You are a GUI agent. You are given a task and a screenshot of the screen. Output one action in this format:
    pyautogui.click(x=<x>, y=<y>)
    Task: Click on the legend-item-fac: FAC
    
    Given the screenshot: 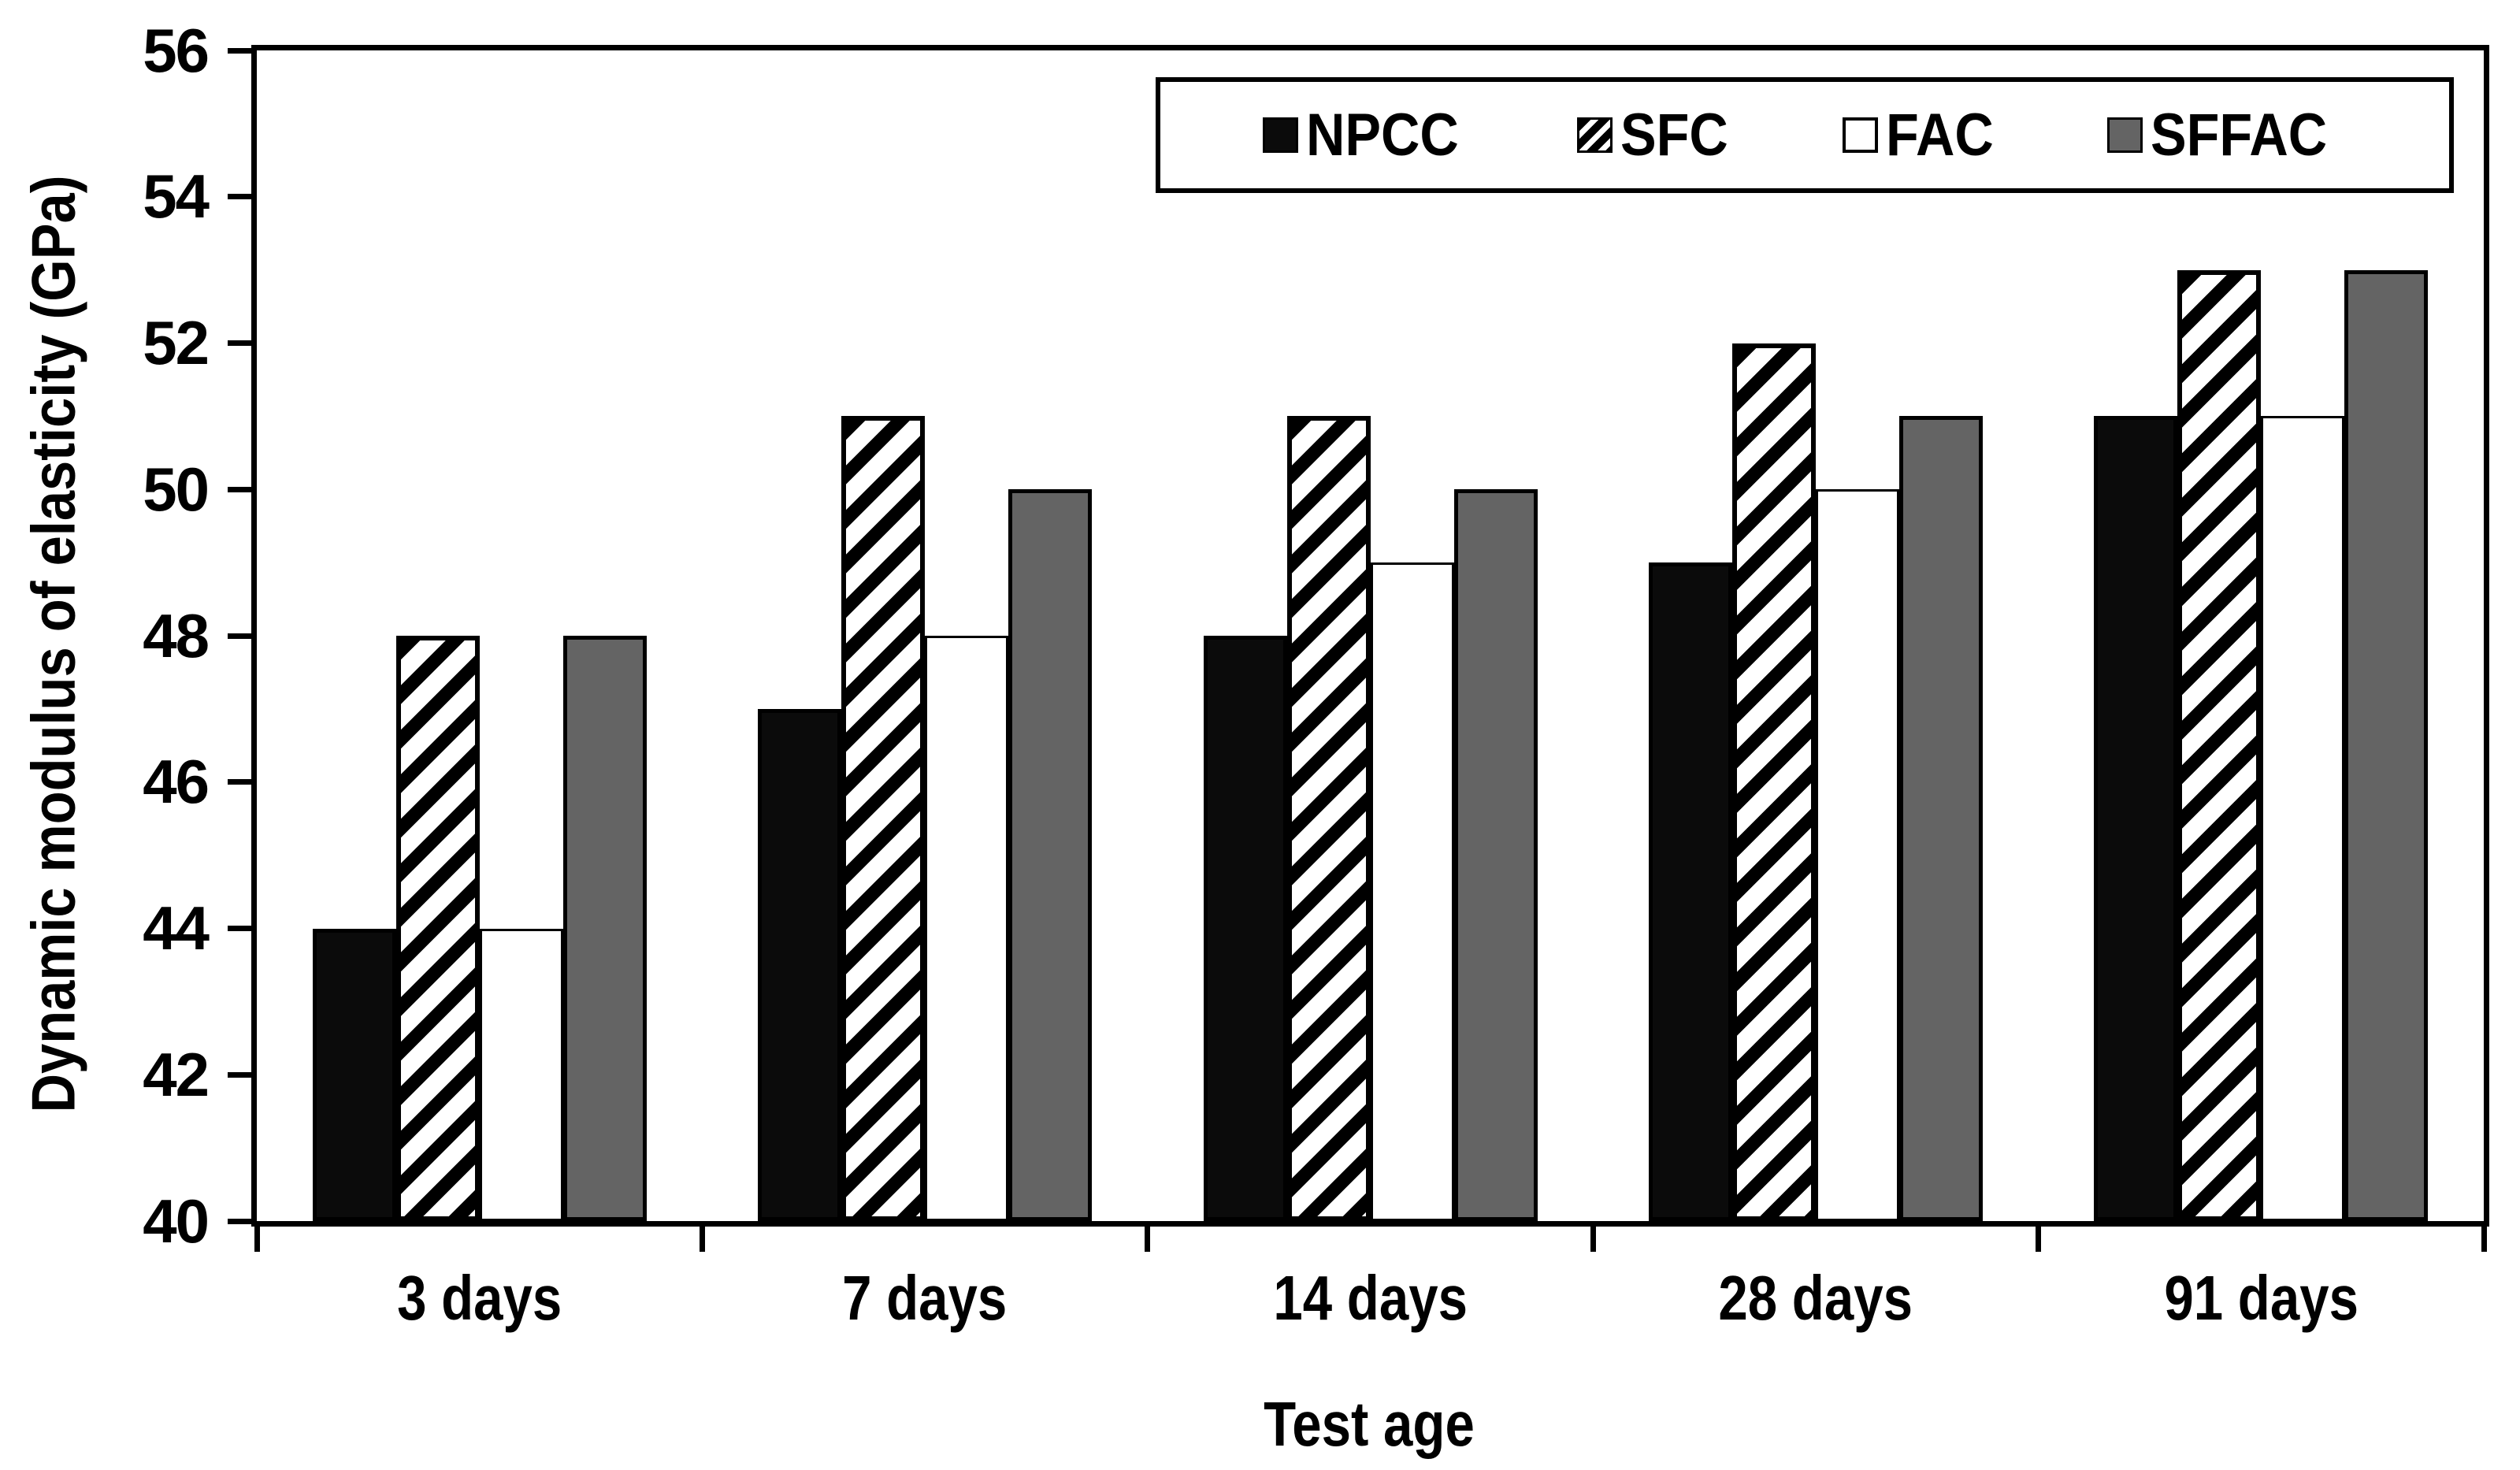 What is the action you would take?
    pyautogui.click(x=1924, y=135)
    